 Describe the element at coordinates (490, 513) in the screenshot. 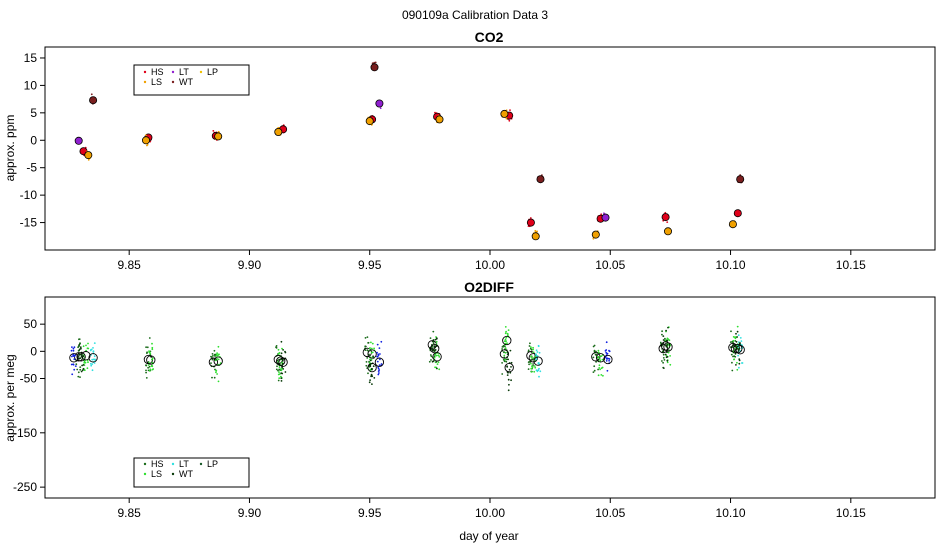

I see `o2diff-x-tick-label: 10.00` at that location.